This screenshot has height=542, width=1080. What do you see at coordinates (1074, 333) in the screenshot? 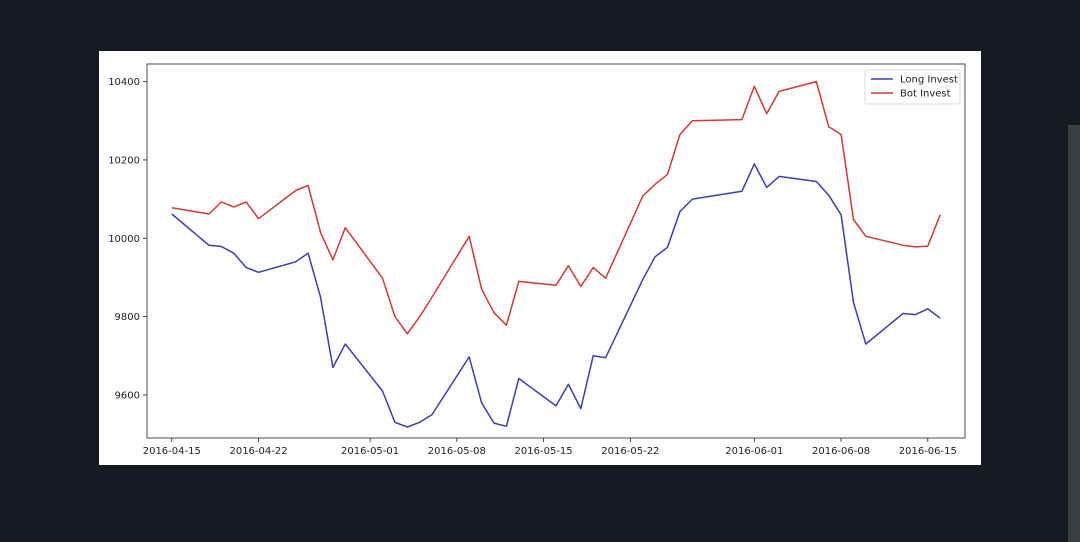
I see `page-scrollbar` at bounding box center [1074, 333].